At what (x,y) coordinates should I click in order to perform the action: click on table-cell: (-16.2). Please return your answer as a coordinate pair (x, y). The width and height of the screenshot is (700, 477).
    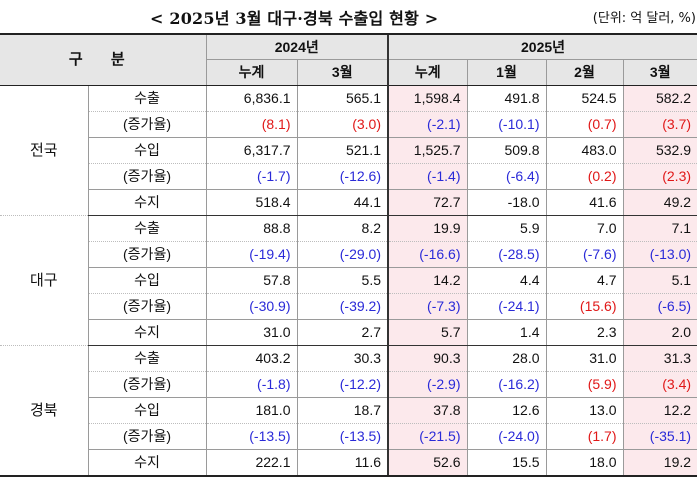
    Looking at the image, I should click on (506, 384).